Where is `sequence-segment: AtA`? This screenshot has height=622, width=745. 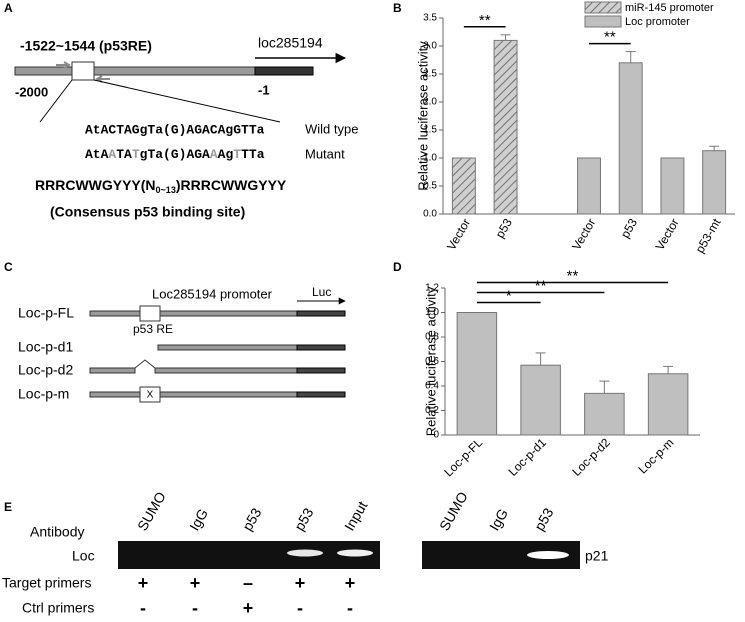
sequence-segment: AtA is located at coordinates (97, 154).